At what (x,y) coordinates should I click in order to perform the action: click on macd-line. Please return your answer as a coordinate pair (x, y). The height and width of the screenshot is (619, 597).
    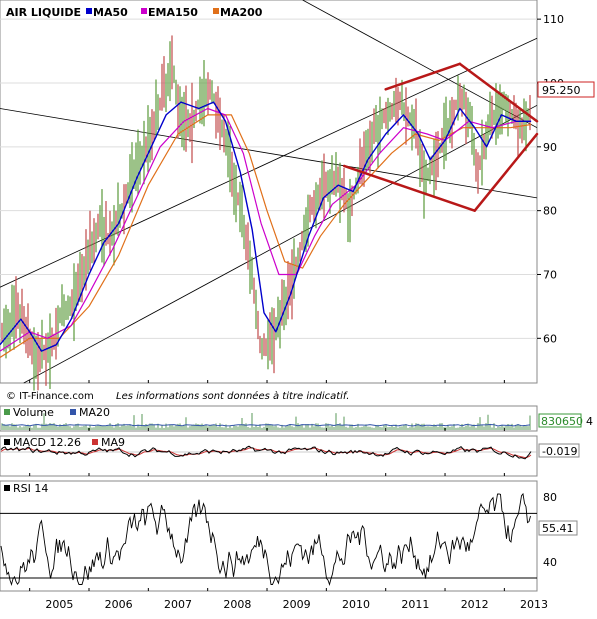
    Looking at the image, I should click on (266, 452).